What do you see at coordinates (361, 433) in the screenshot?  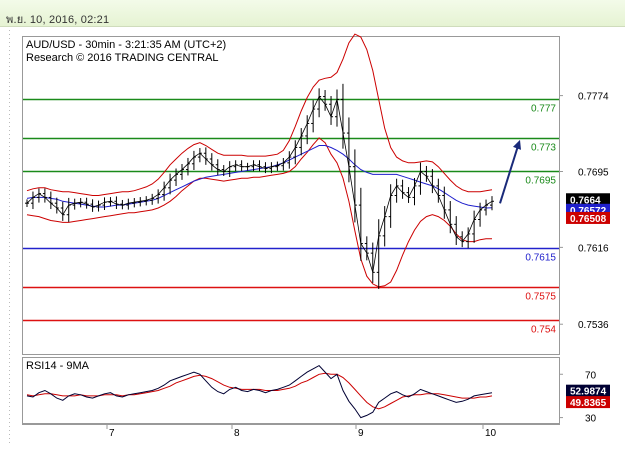 I see `x-tick-label-9: 9` at bounding box center [361, 433].